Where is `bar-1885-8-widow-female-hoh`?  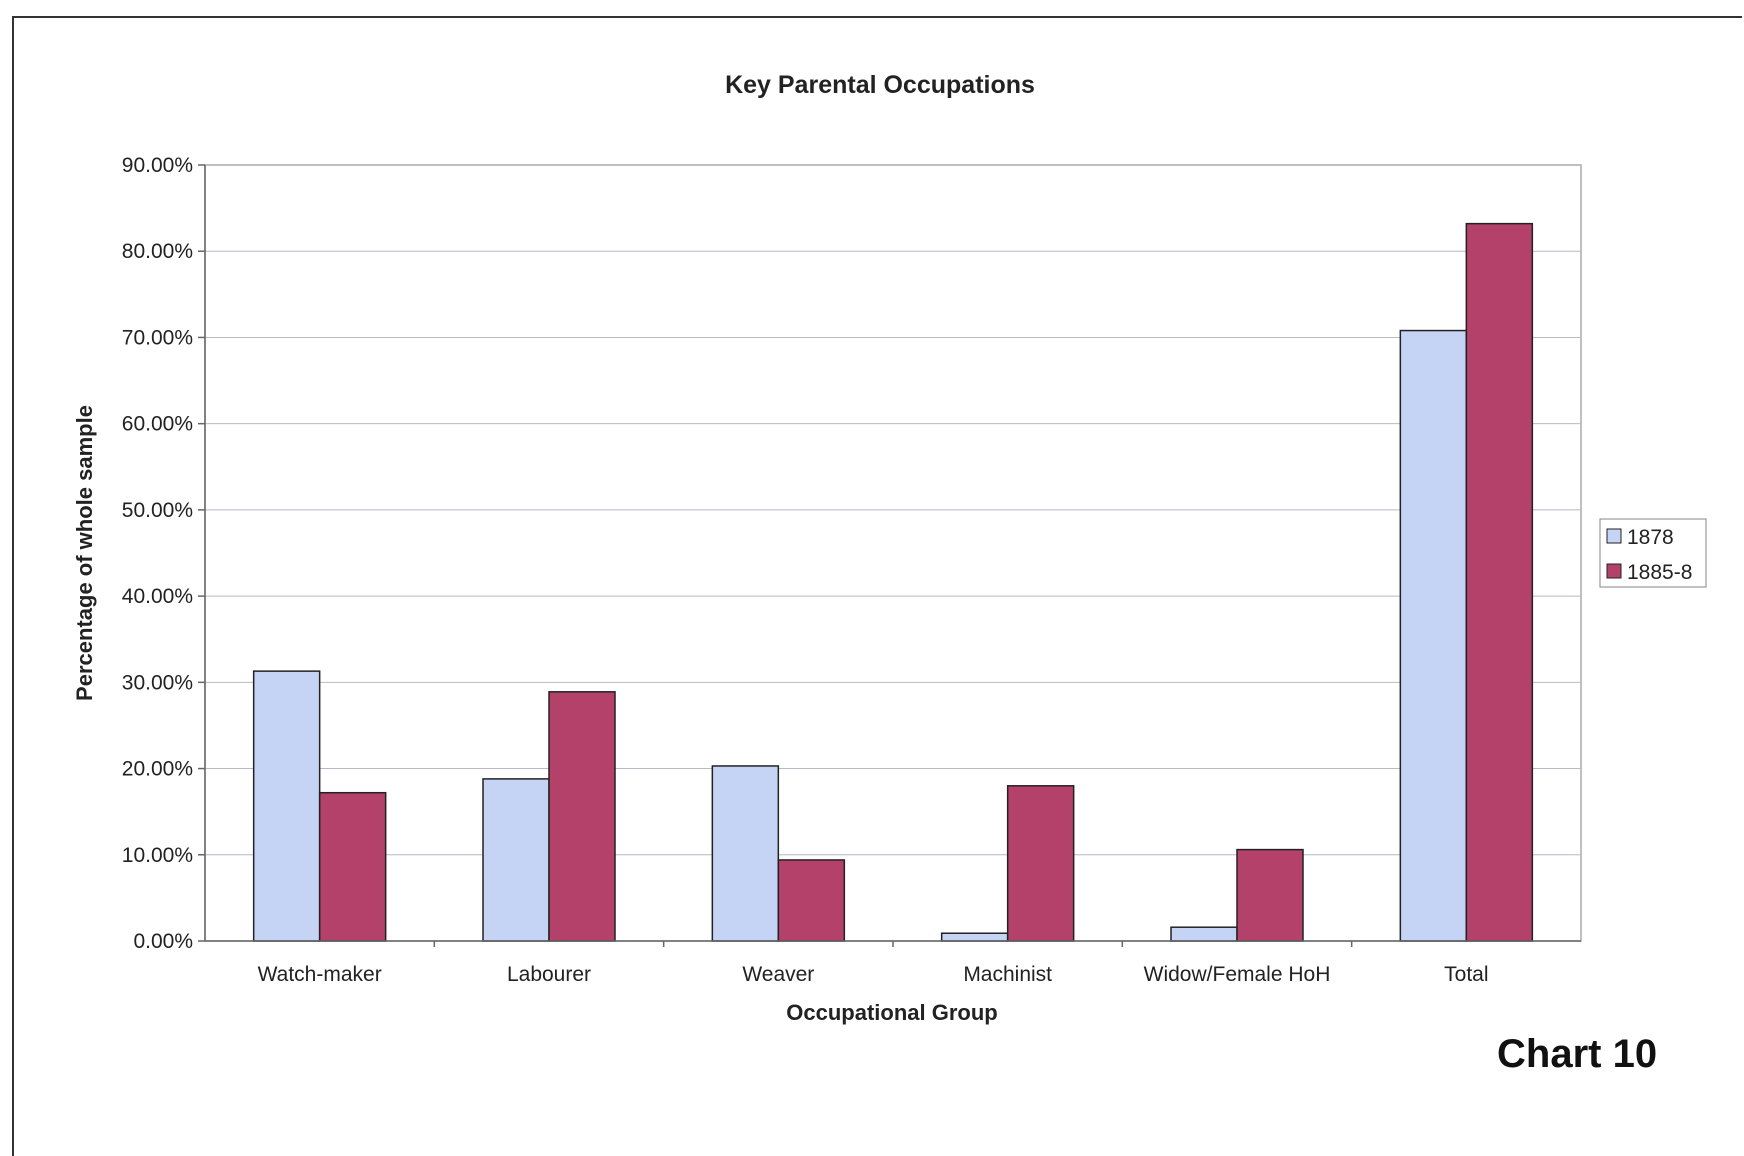 bar-1885-8-widow-female-hoh is located at coordinates (1270, 895).